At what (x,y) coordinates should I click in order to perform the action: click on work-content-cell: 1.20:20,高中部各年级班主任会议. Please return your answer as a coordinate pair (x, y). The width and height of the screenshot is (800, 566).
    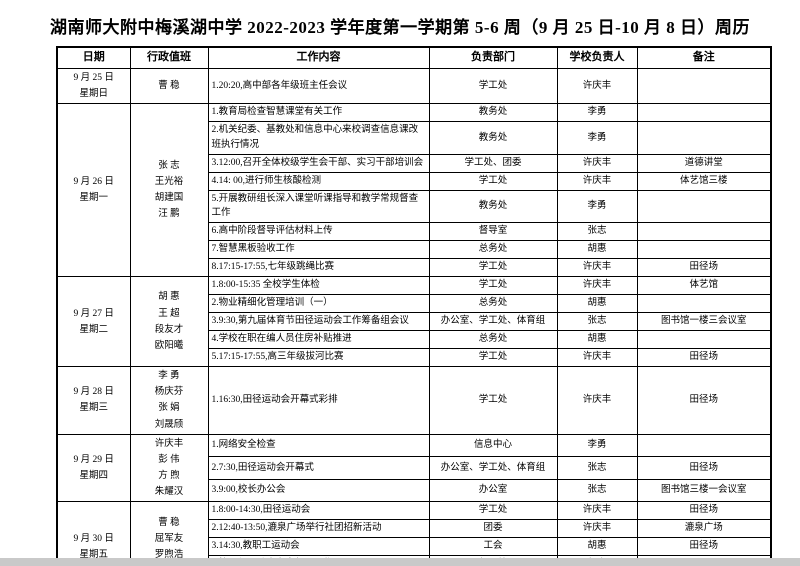
    Looking at the image, I should click on (318, 86).